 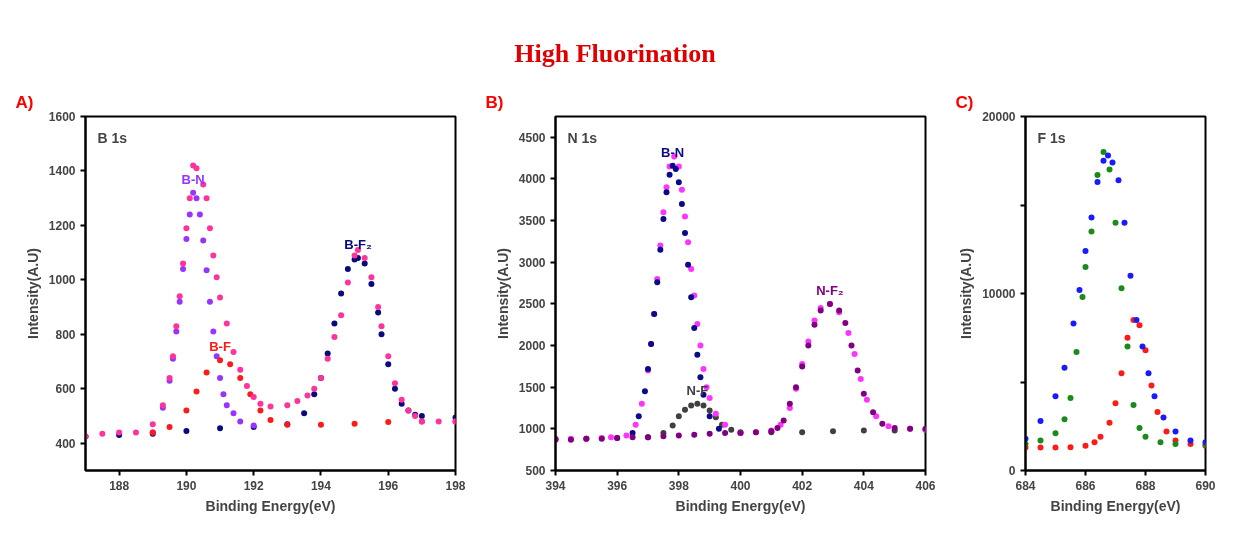 I want to click on y-tick-label: 20000, so click(x=999, y=117).